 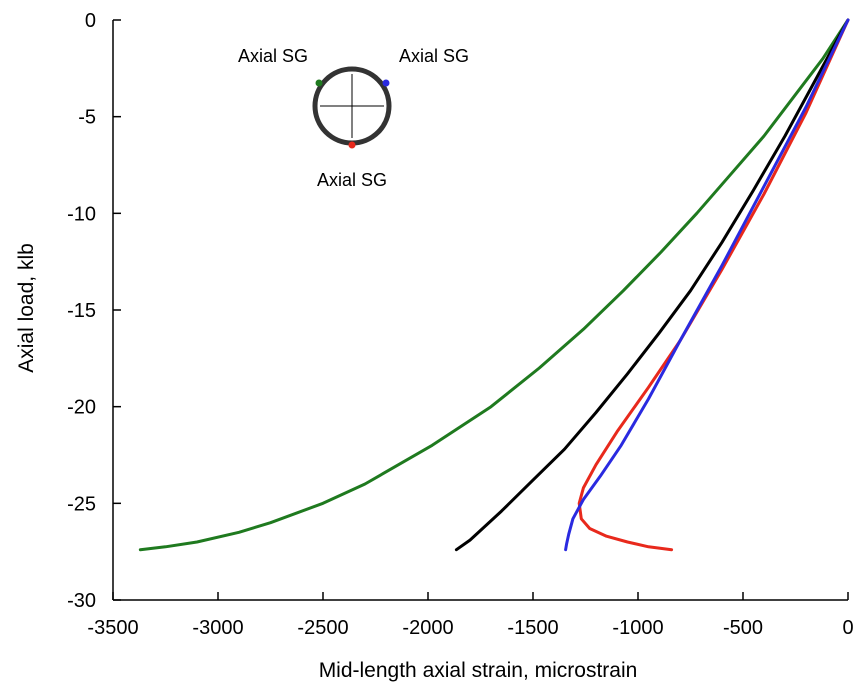 I want to click on y-tick-label: -25, so click(x=81, y=504).